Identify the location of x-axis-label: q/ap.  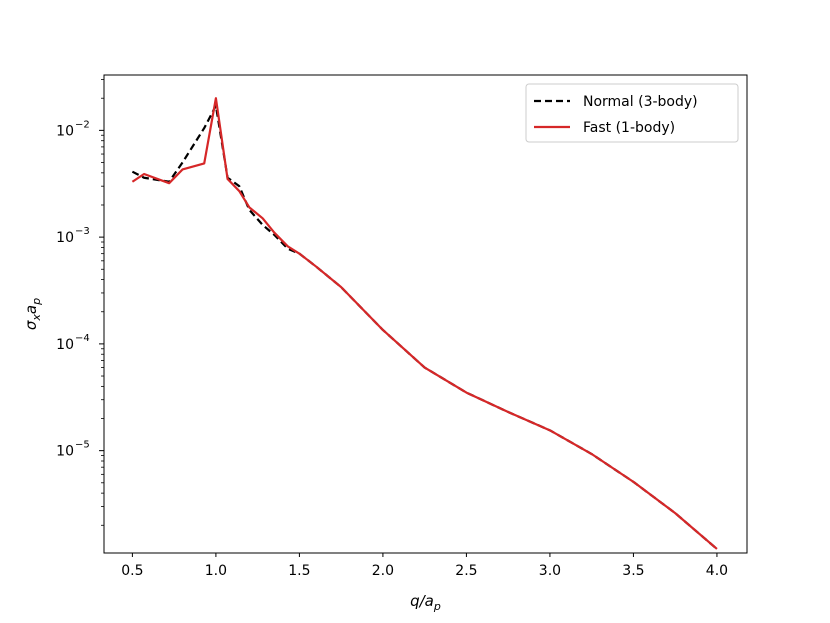
(425, 602).